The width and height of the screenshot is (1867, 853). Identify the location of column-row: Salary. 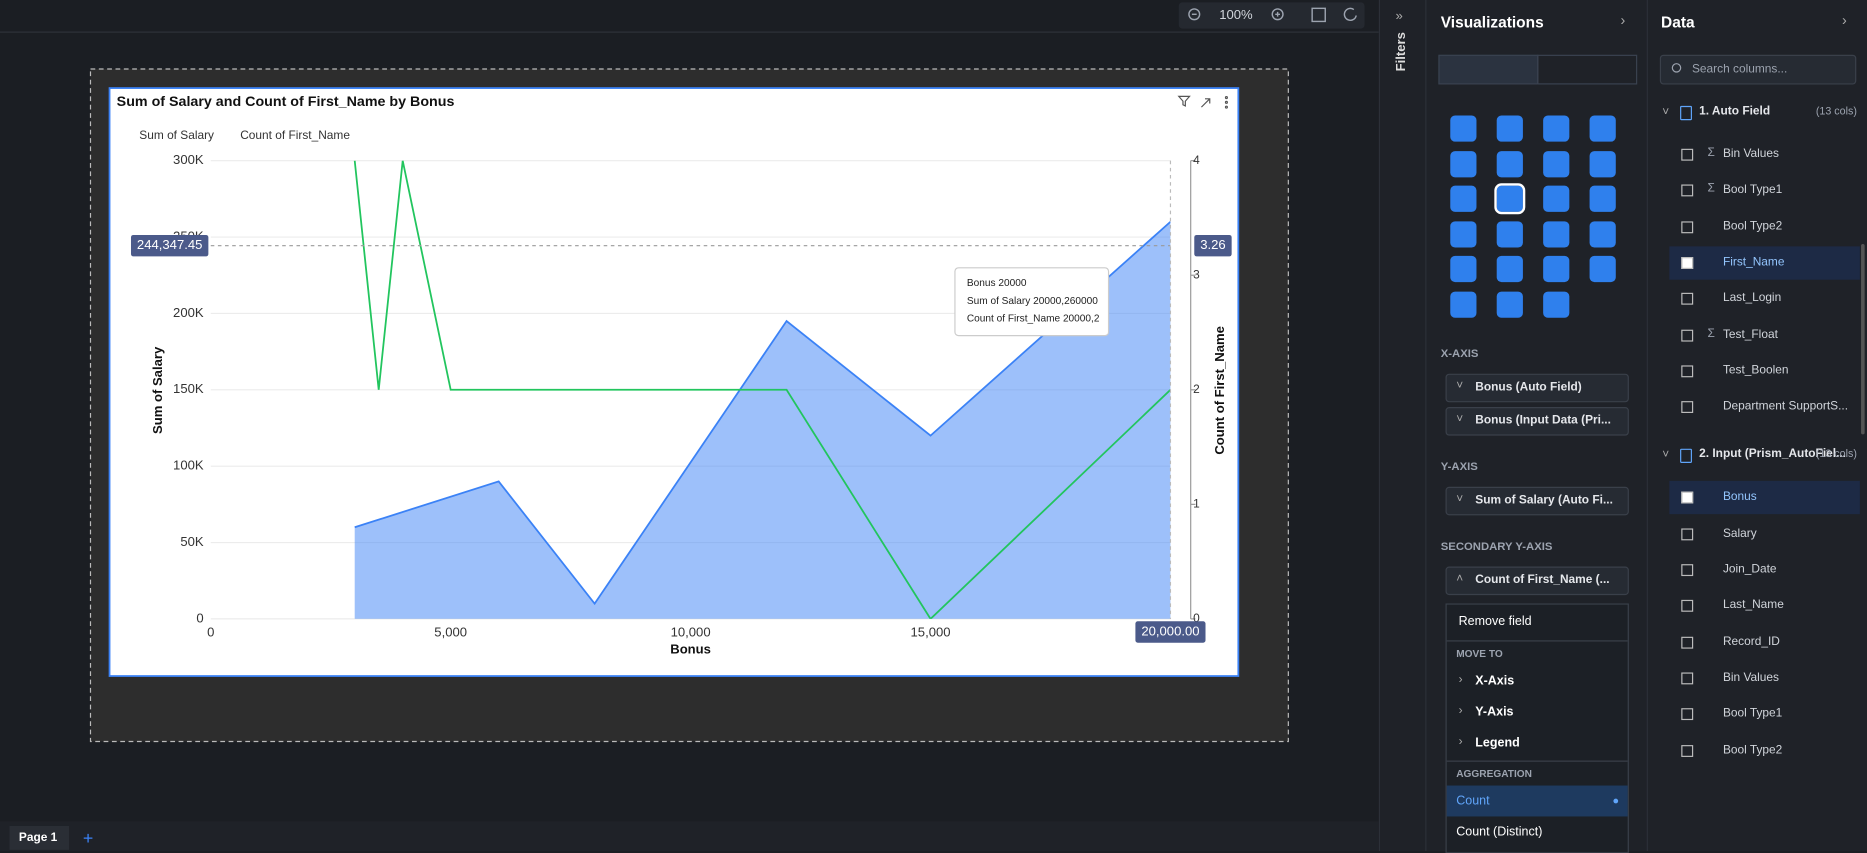
(1764, 533).